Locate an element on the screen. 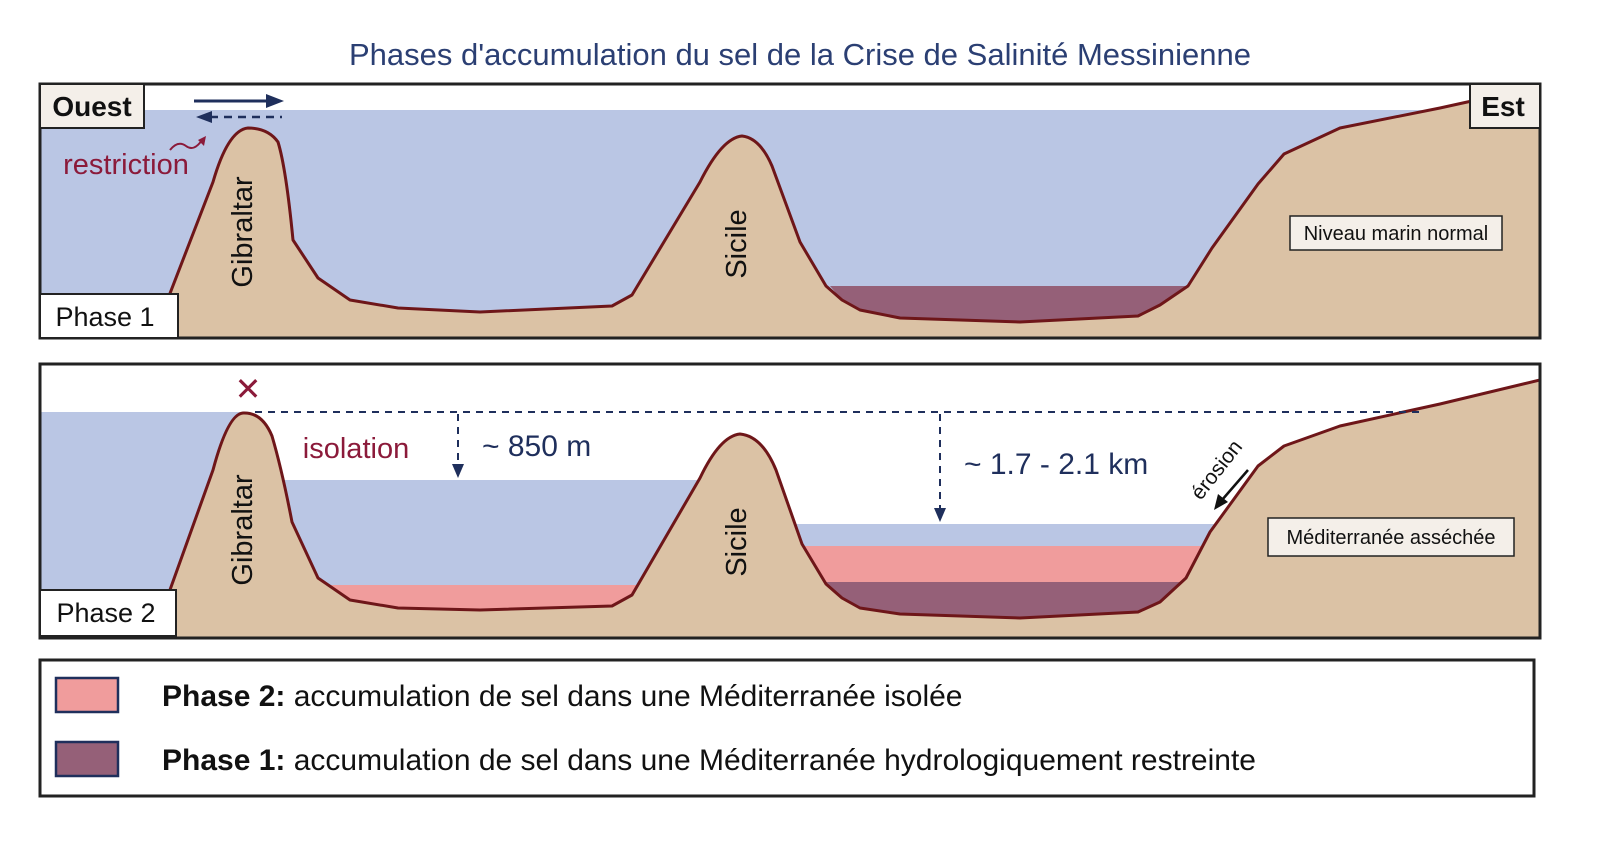  salt-layer-phase-2-east is located at coordinates (1010, 564).